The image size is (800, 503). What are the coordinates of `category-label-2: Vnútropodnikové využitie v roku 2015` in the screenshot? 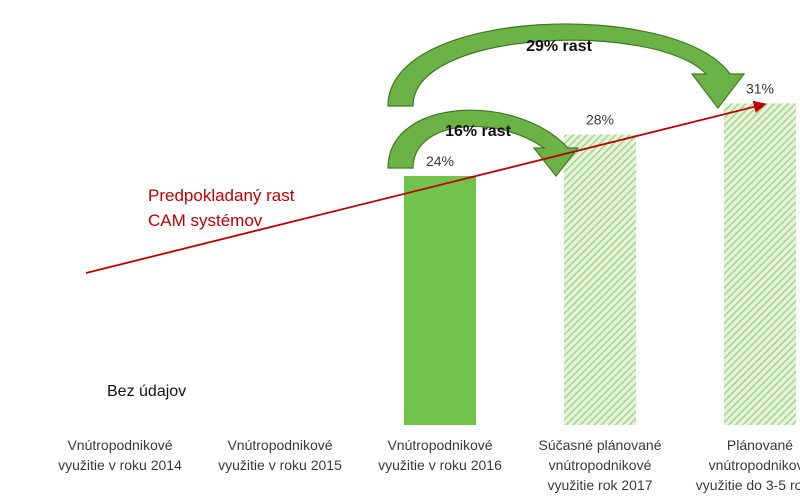 It's located at (280, 455).